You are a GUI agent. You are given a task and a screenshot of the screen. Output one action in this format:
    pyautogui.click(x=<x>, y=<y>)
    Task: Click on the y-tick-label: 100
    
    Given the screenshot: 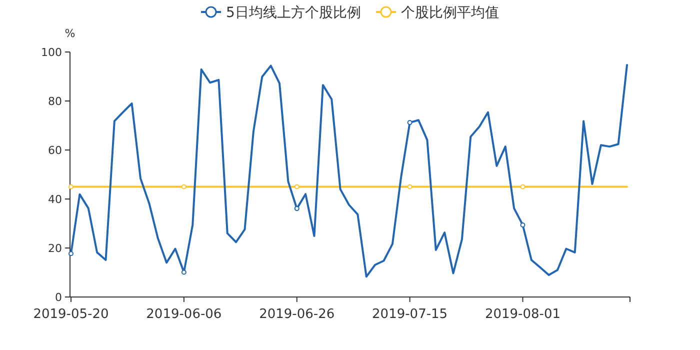 What is the action you would take?
    pyautogui.click(x=51, y=52)
    